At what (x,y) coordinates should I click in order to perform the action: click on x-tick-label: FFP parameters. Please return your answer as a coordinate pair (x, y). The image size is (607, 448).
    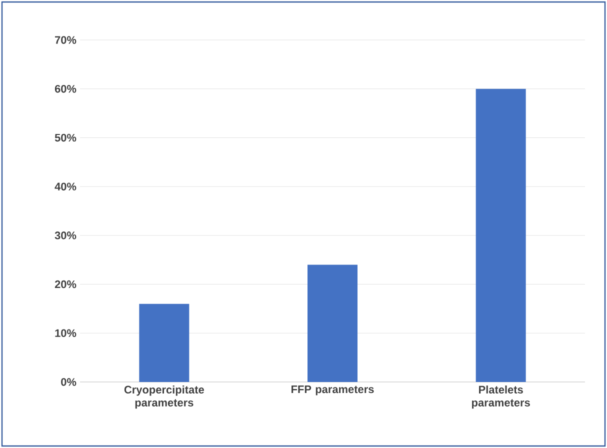
    Looking at the image, I should click on (333, 391).